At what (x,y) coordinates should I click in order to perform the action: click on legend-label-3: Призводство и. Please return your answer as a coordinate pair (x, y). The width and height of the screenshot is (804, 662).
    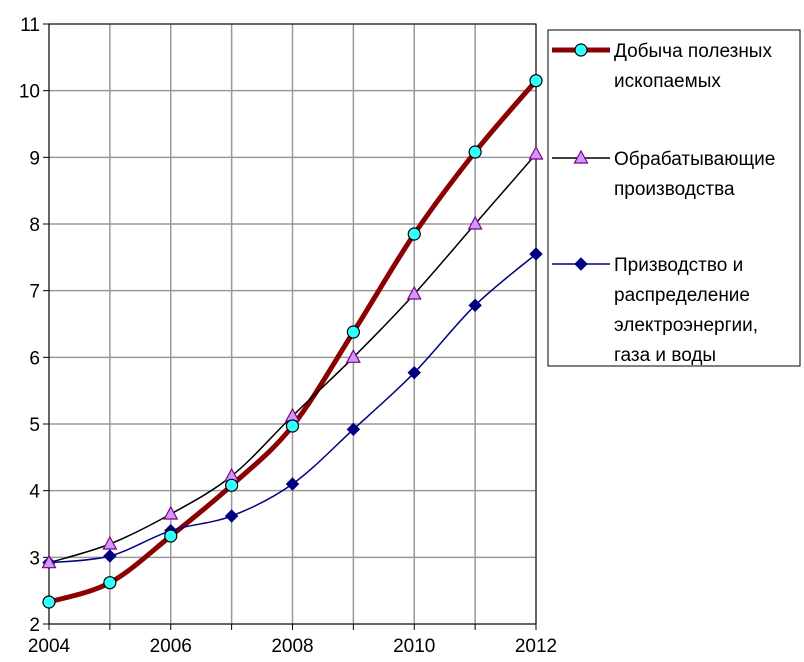
    Looking at the image, I should click on (678, 265).